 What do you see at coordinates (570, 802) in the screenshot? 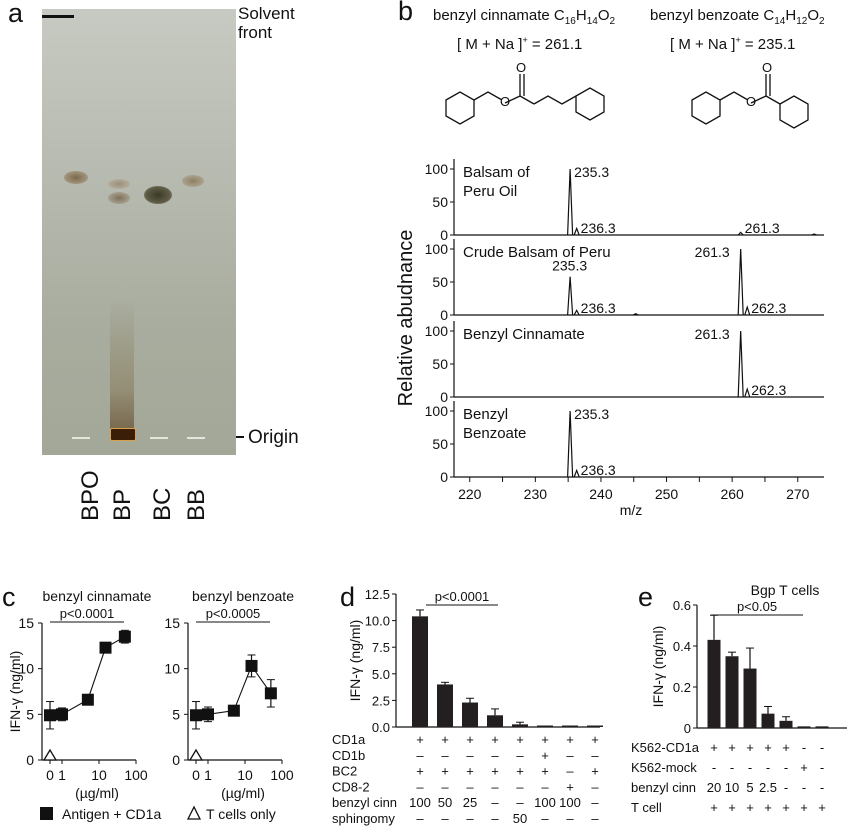
I see `d-cell-4-6: 100` at bounding box center [570, 802].